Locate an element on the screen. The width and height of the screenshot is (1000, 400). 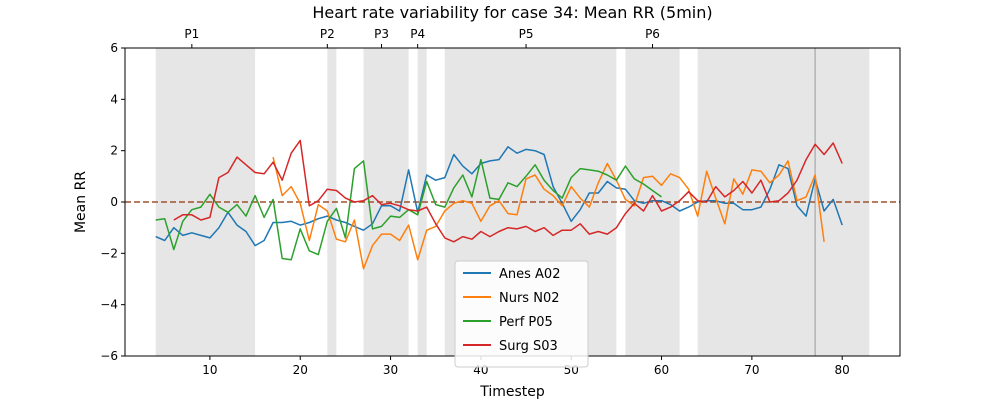
x-tick-label: 70 is located at coordinates (751, 370).